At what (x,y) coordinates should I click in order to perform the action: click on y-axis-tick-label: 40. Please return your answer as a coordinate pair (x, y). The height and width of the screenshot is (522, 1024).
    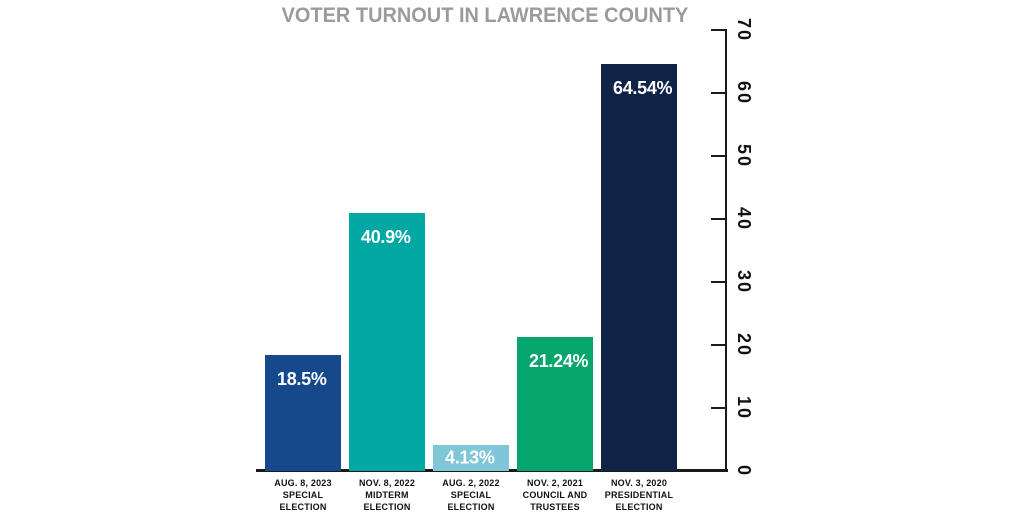
    Looking at the image, I should click on (744, 219).